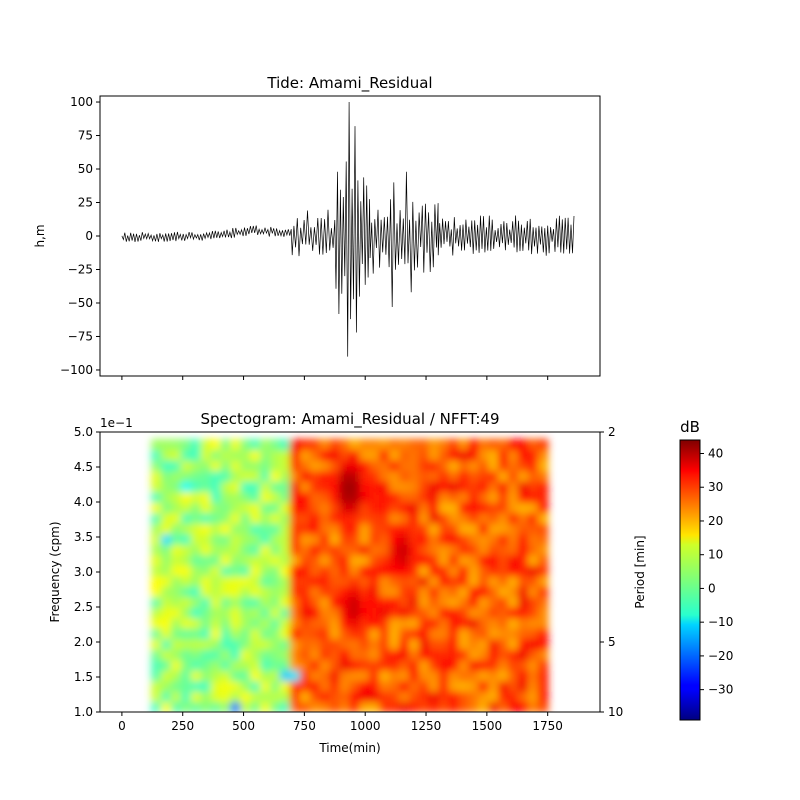 The height and width of the screenshot is (800, 800). I want to click on spectrogram-y-tick-label: 3.0, so click(83, 572).